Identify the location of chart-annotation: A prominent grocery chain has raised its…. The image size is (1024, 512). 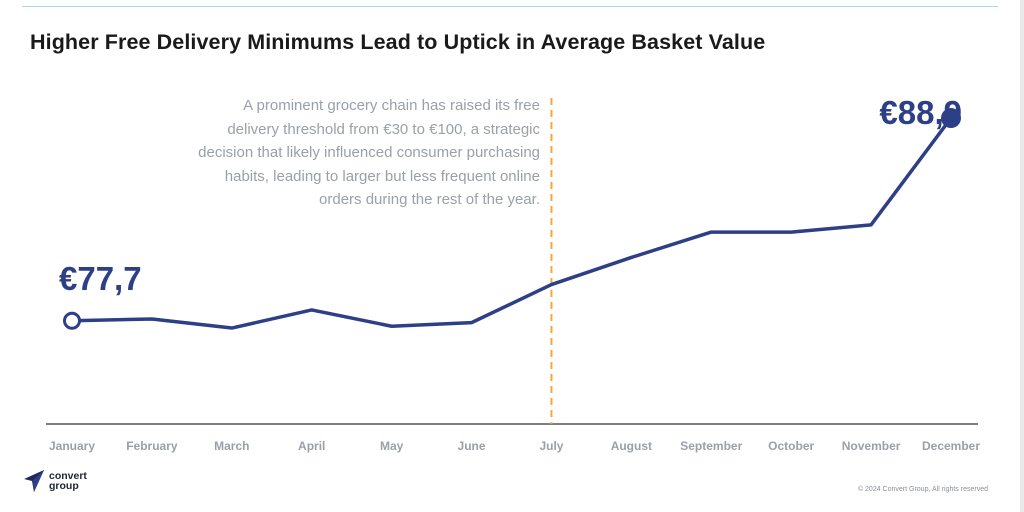
(369, 152).